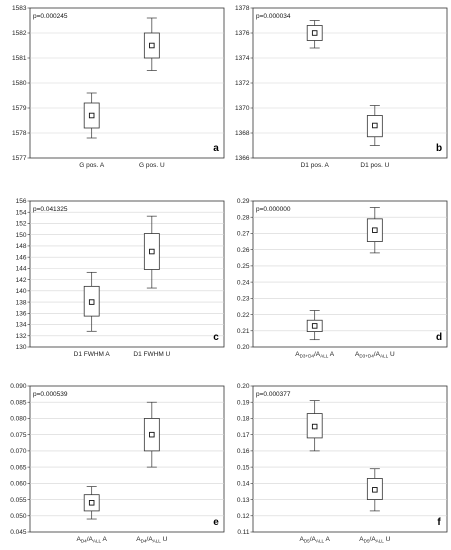 The height and width of the screenshot is (550, 451). I want to click on y-tick-label: 0.055, so click(18, 500).